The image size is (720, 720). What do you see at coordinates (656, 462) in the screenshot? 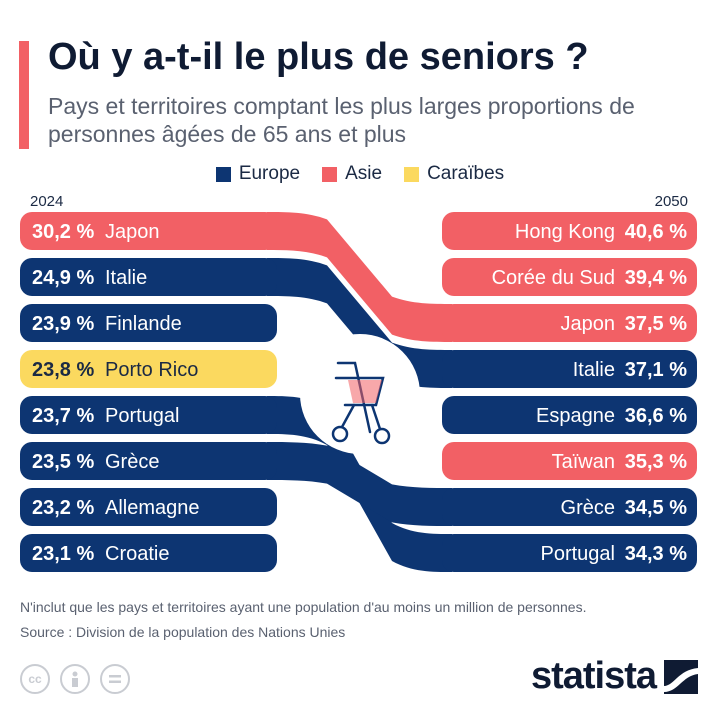
I see `right-value-taiwan: 35,3 %` at bounding box center [656, 462].